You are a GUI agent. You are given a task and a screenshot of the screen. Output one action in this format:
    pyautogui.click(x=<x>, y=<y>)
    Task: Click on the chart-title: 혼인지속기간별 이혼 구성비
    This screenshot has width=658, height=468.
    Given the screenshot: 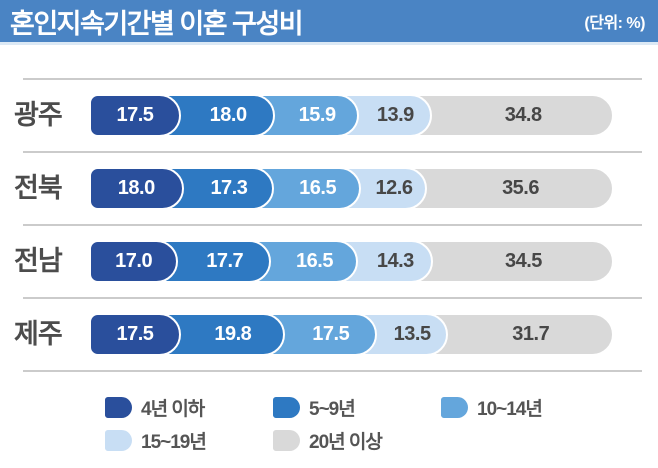 What is the action you would take?
    pyautogui.click(x=157, y=23)
    